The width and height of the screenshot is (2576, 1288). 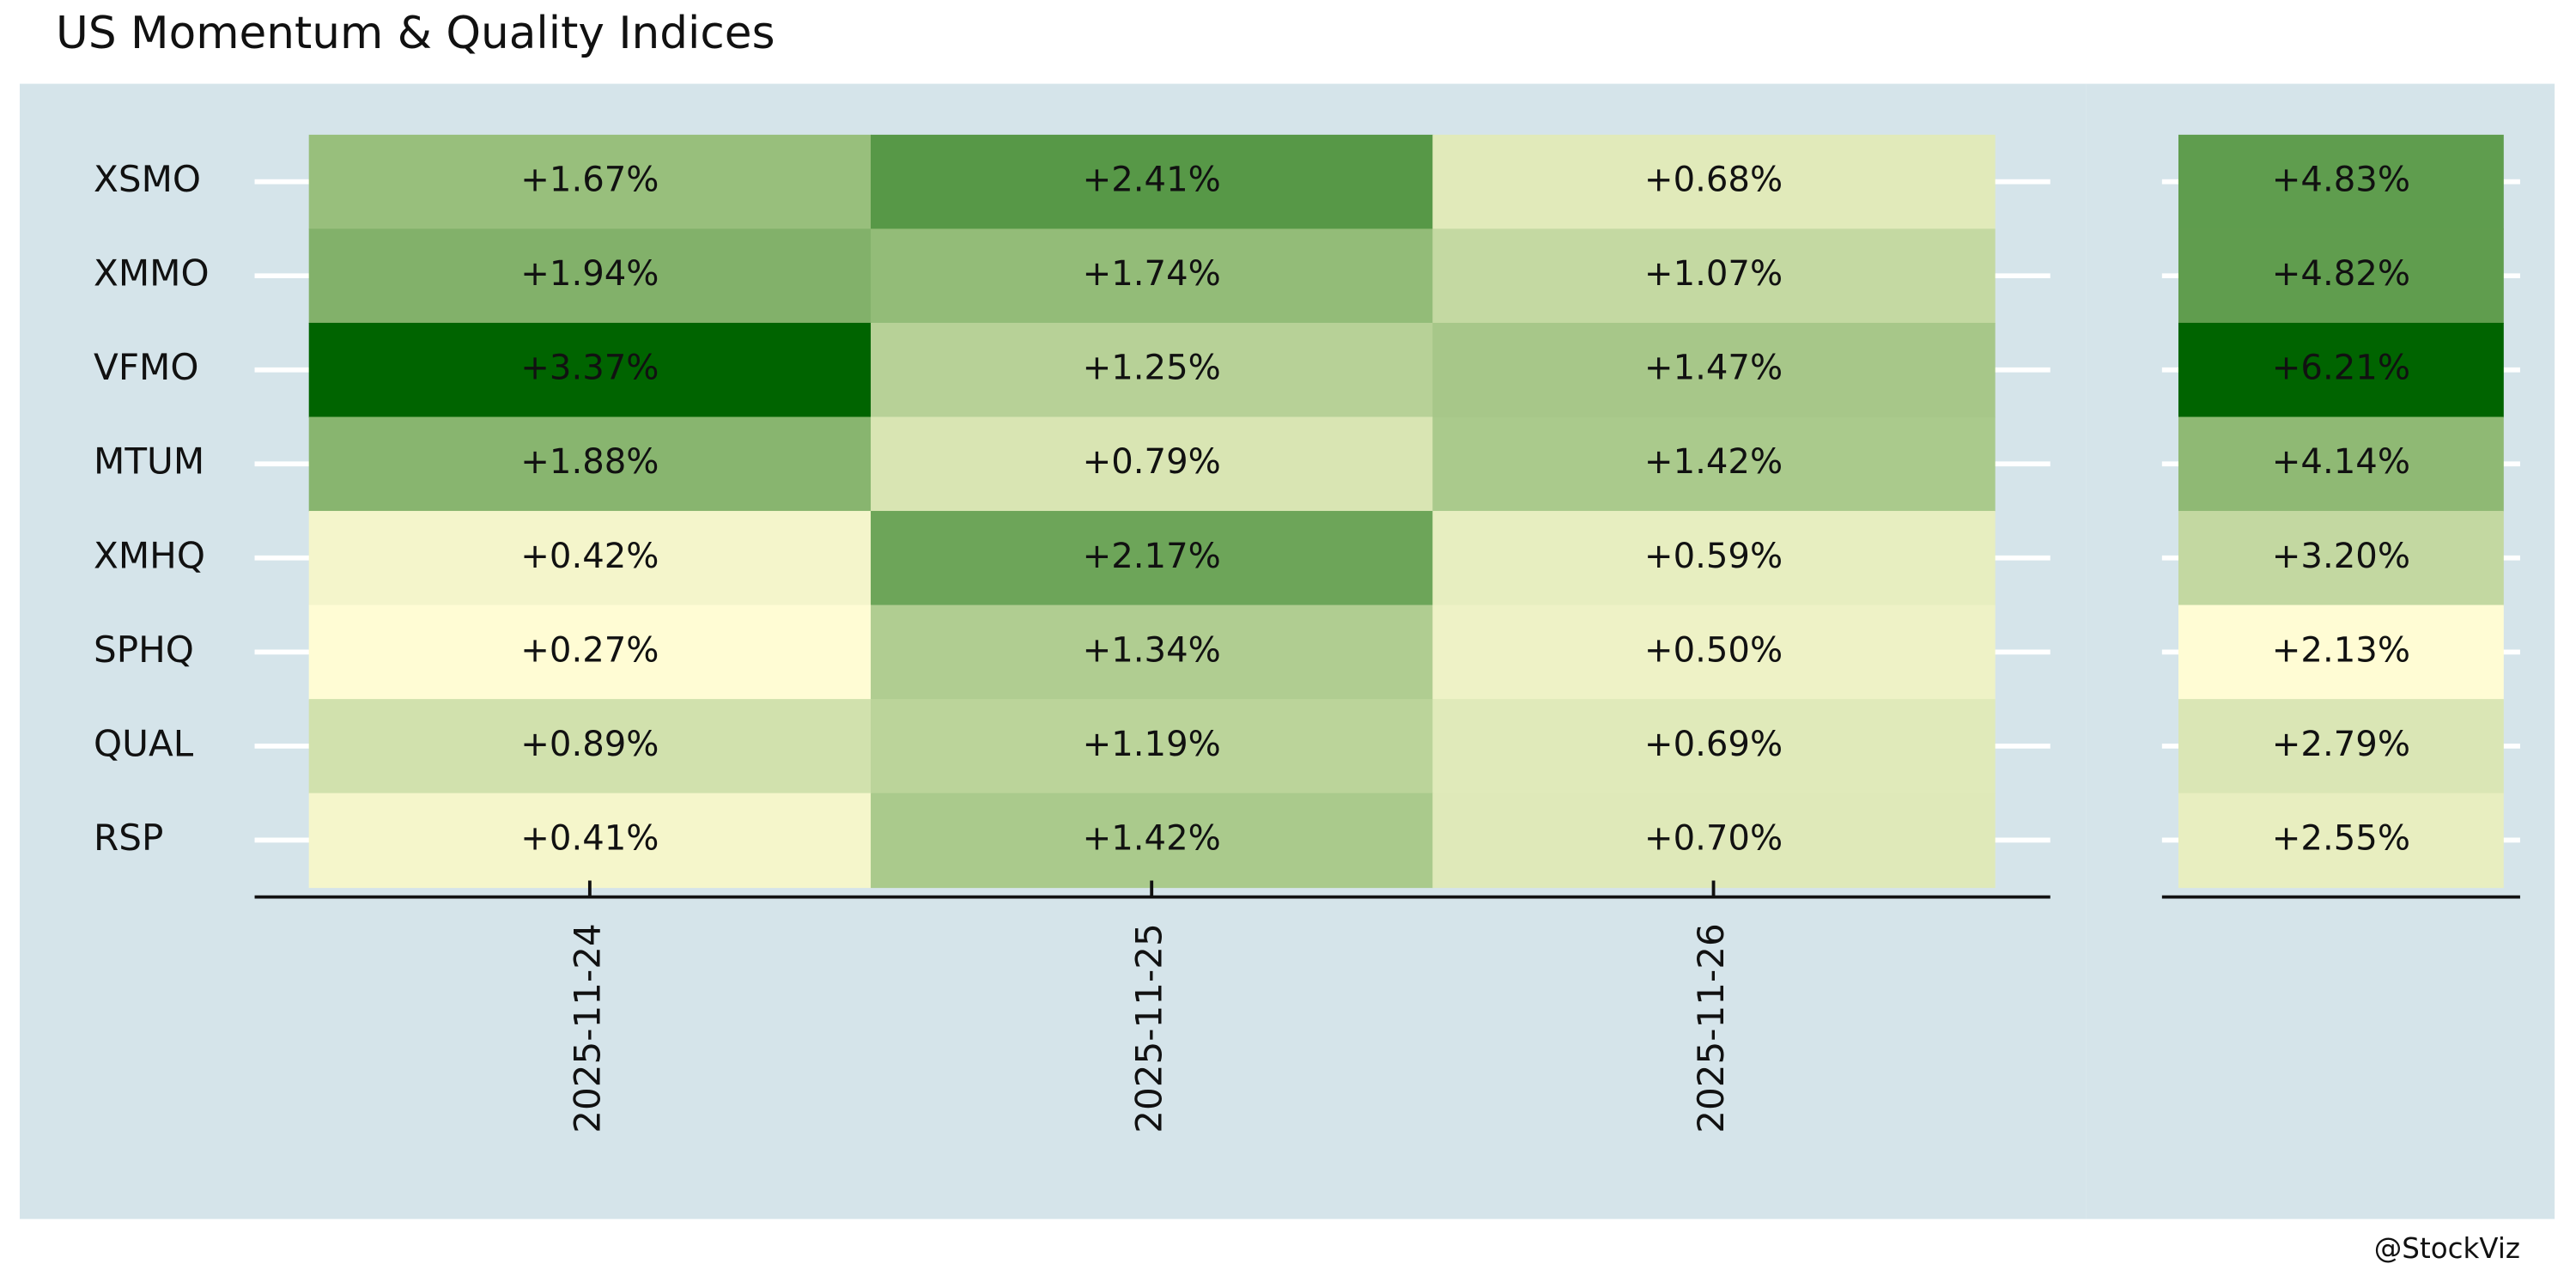 I want to click on total-label: +2.13%, so click(x=2341, y=650).